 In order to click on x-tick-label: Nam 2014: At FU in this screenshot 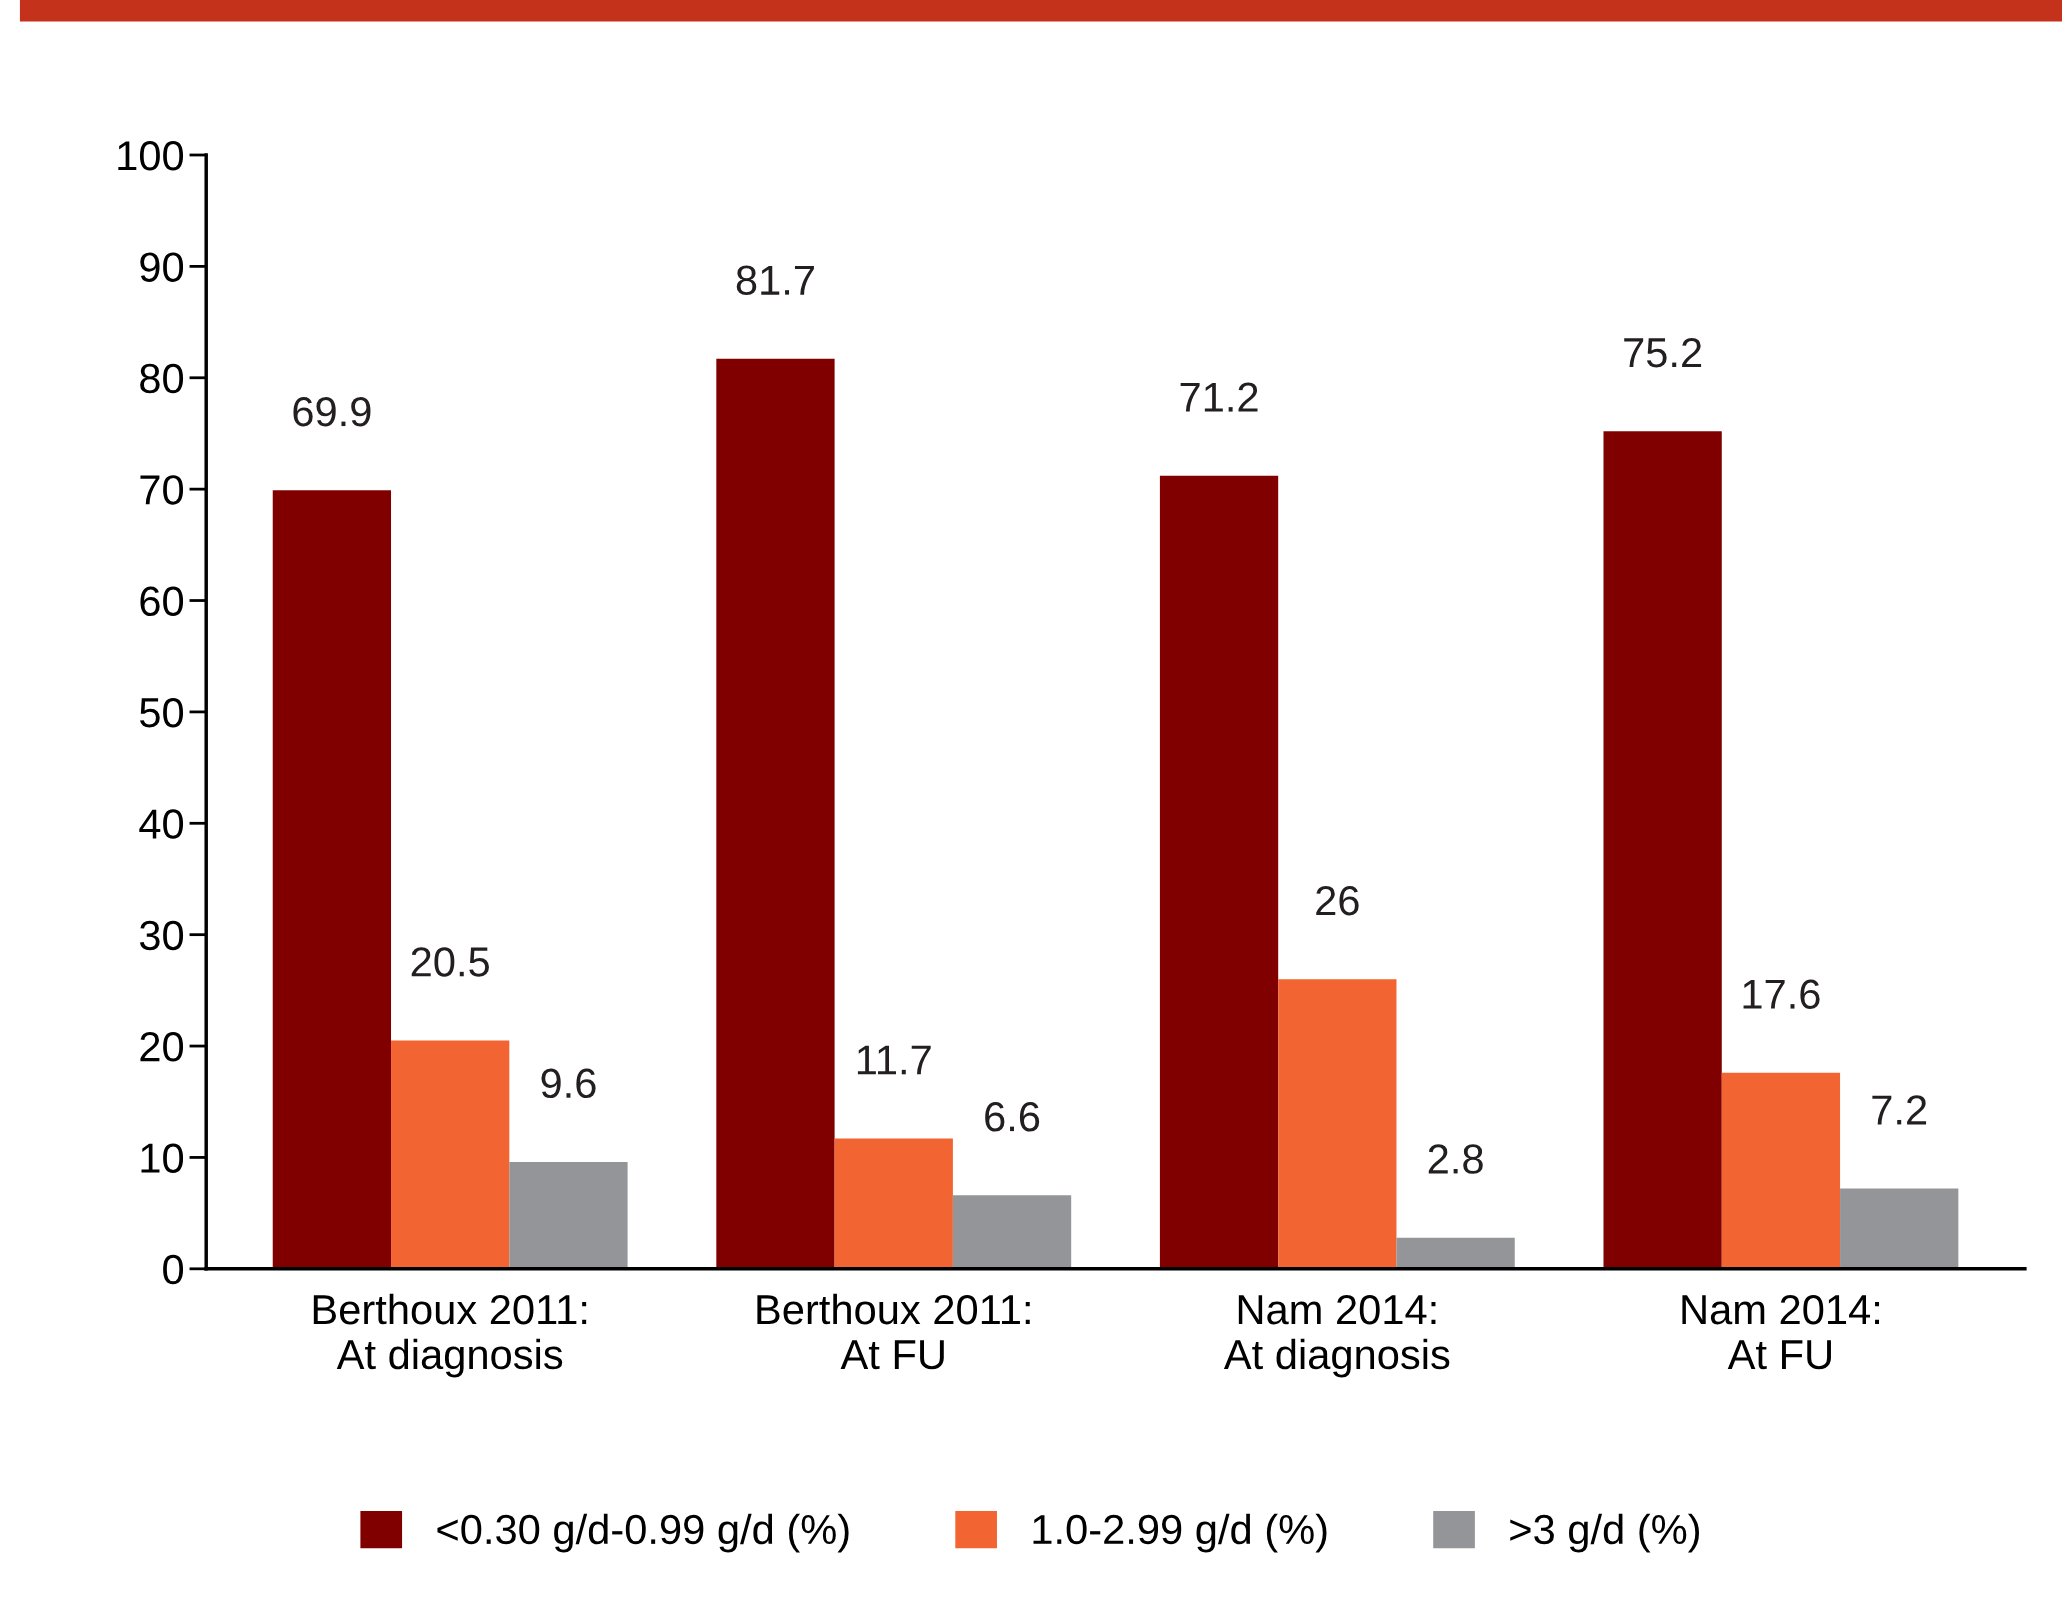, I will do `click(1781, 1332)`.